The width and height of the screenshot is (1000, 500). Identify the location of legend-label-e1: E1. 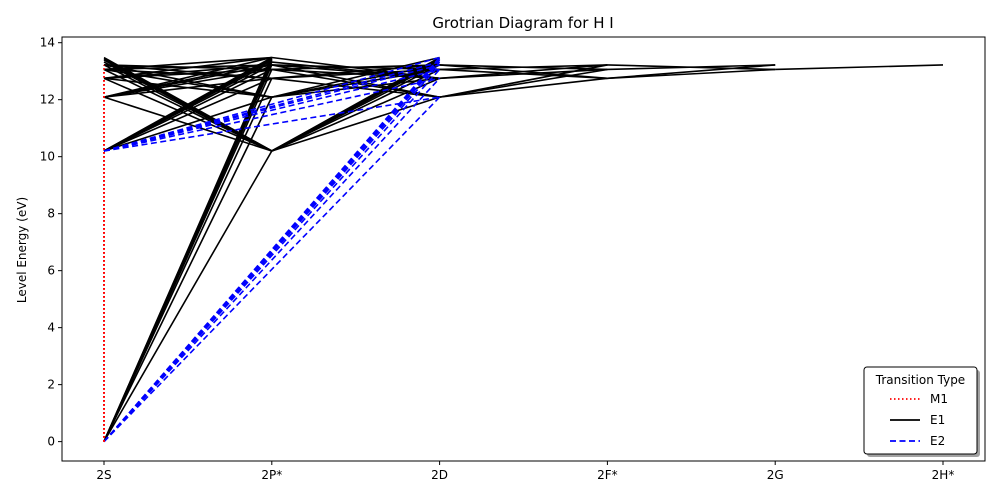
(937, 420).